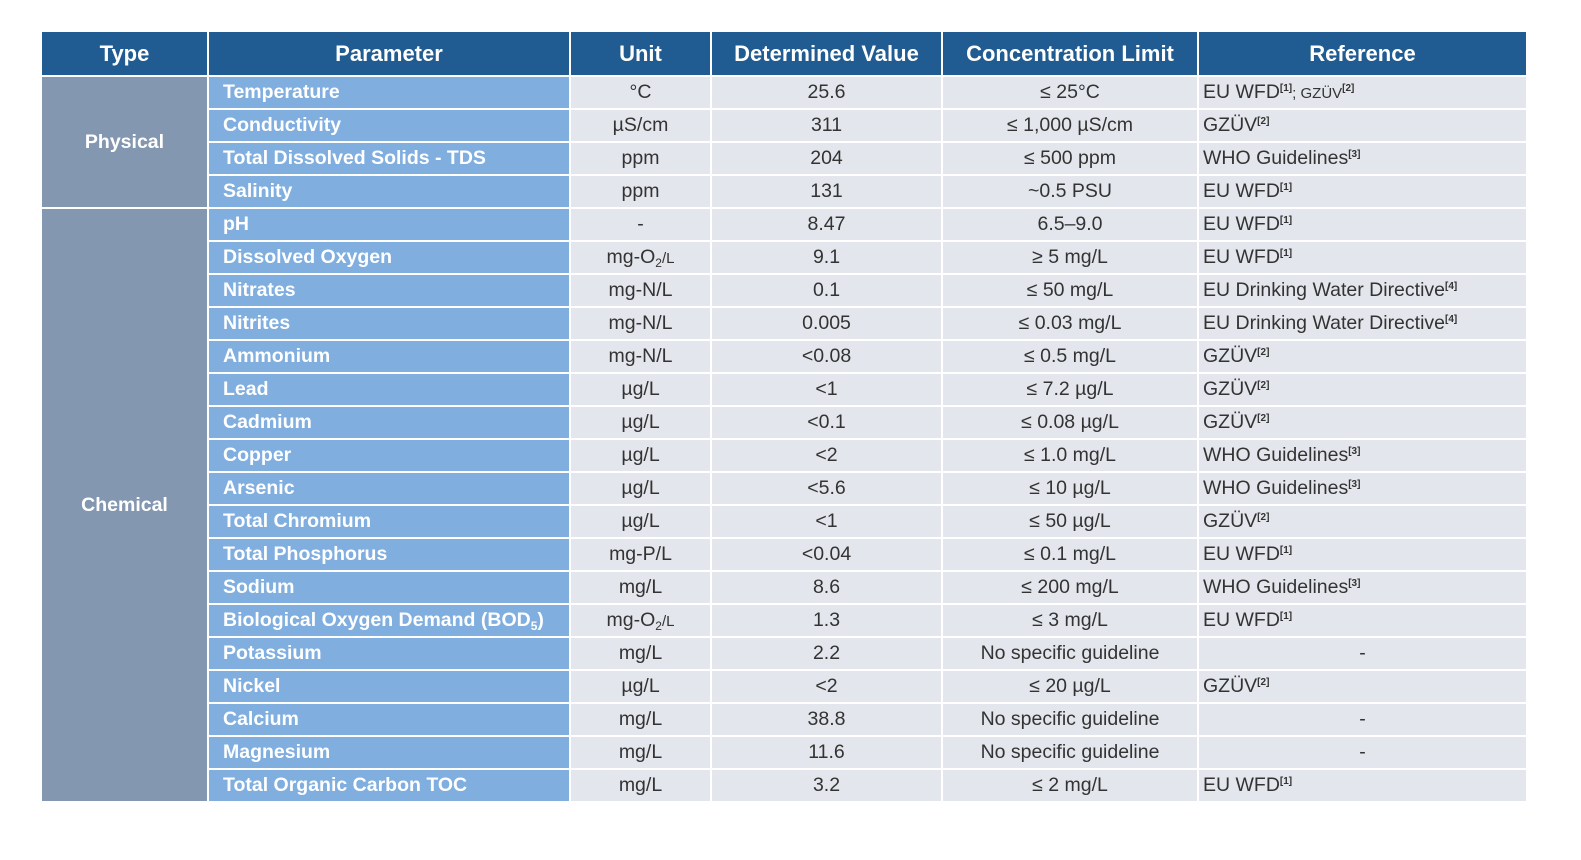 The width and height of the screenshot is (1581, 860). What do you see at coordinates (389, 224) in the screenshot?
I see `parameter-cell: pH` at bounding box center [389, 224].